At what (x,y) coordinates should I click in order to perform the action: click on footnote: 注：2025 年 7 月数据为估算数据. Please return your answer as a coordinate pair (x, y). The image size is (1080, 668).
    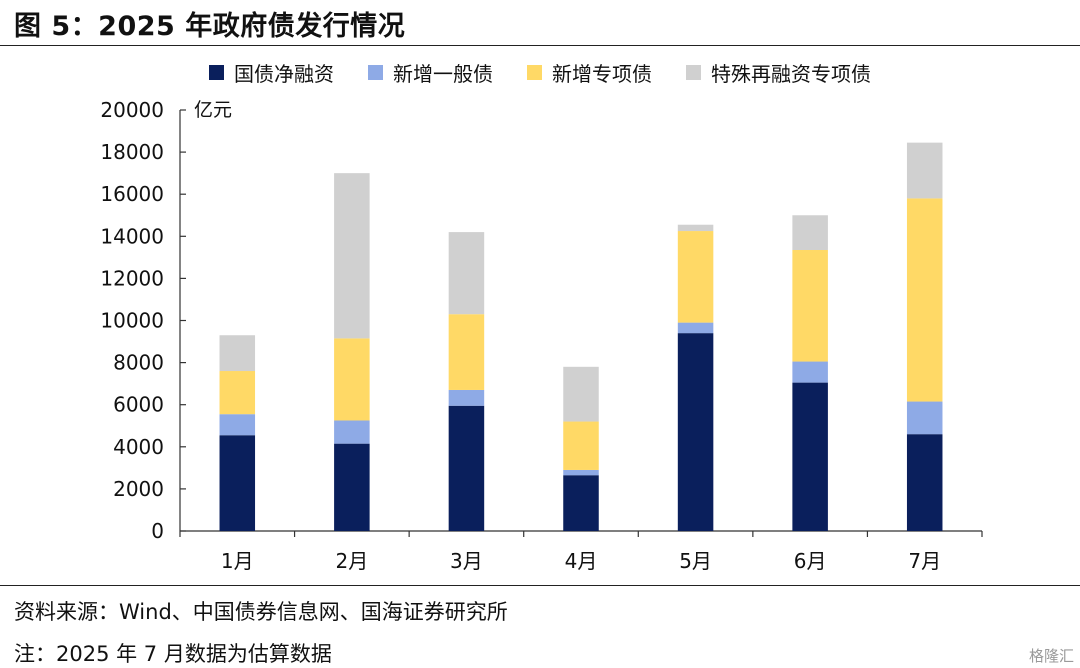
    Looking at the image, I should click on (173, 654).